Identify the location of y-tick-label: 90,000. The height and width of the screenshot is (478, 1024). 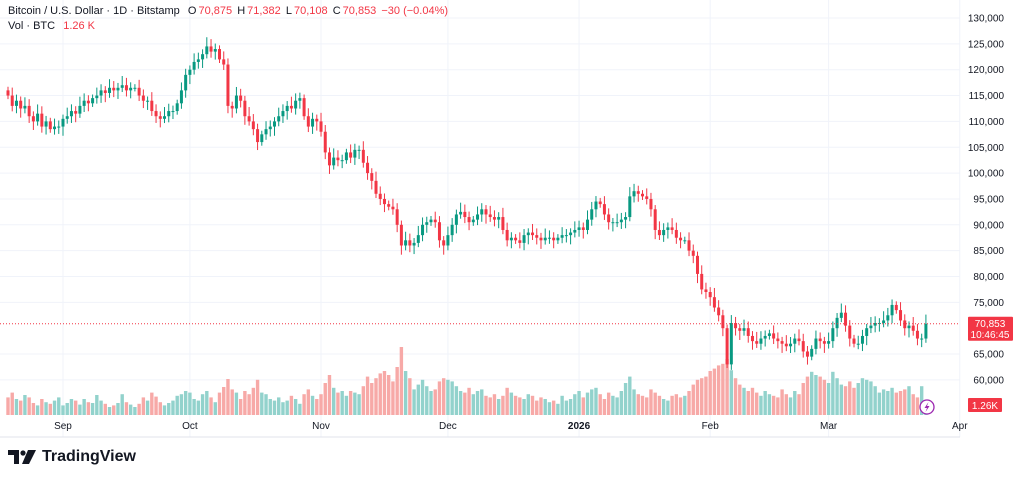
(988, 225).